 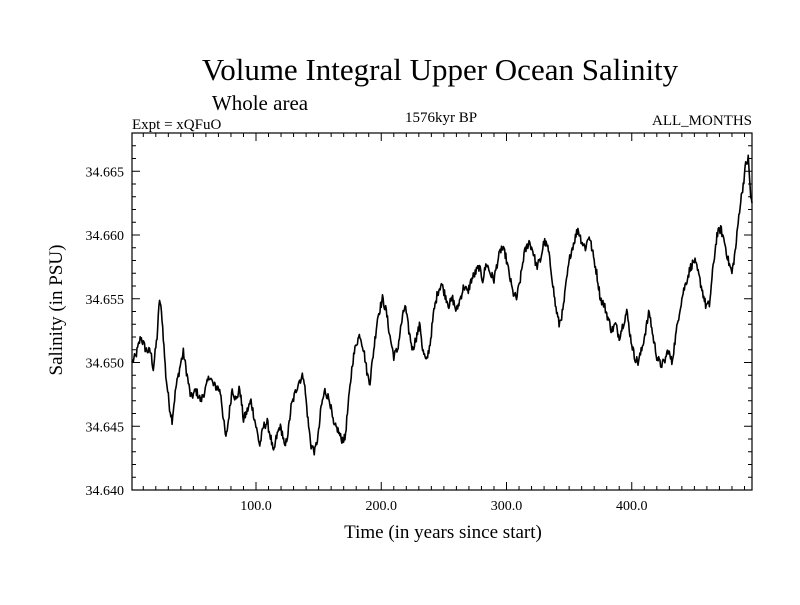 What do you see at coordinates (507, 506) in the screenshot?
I see `x-tick-label: 300.0` at bounding box center [507, 506].